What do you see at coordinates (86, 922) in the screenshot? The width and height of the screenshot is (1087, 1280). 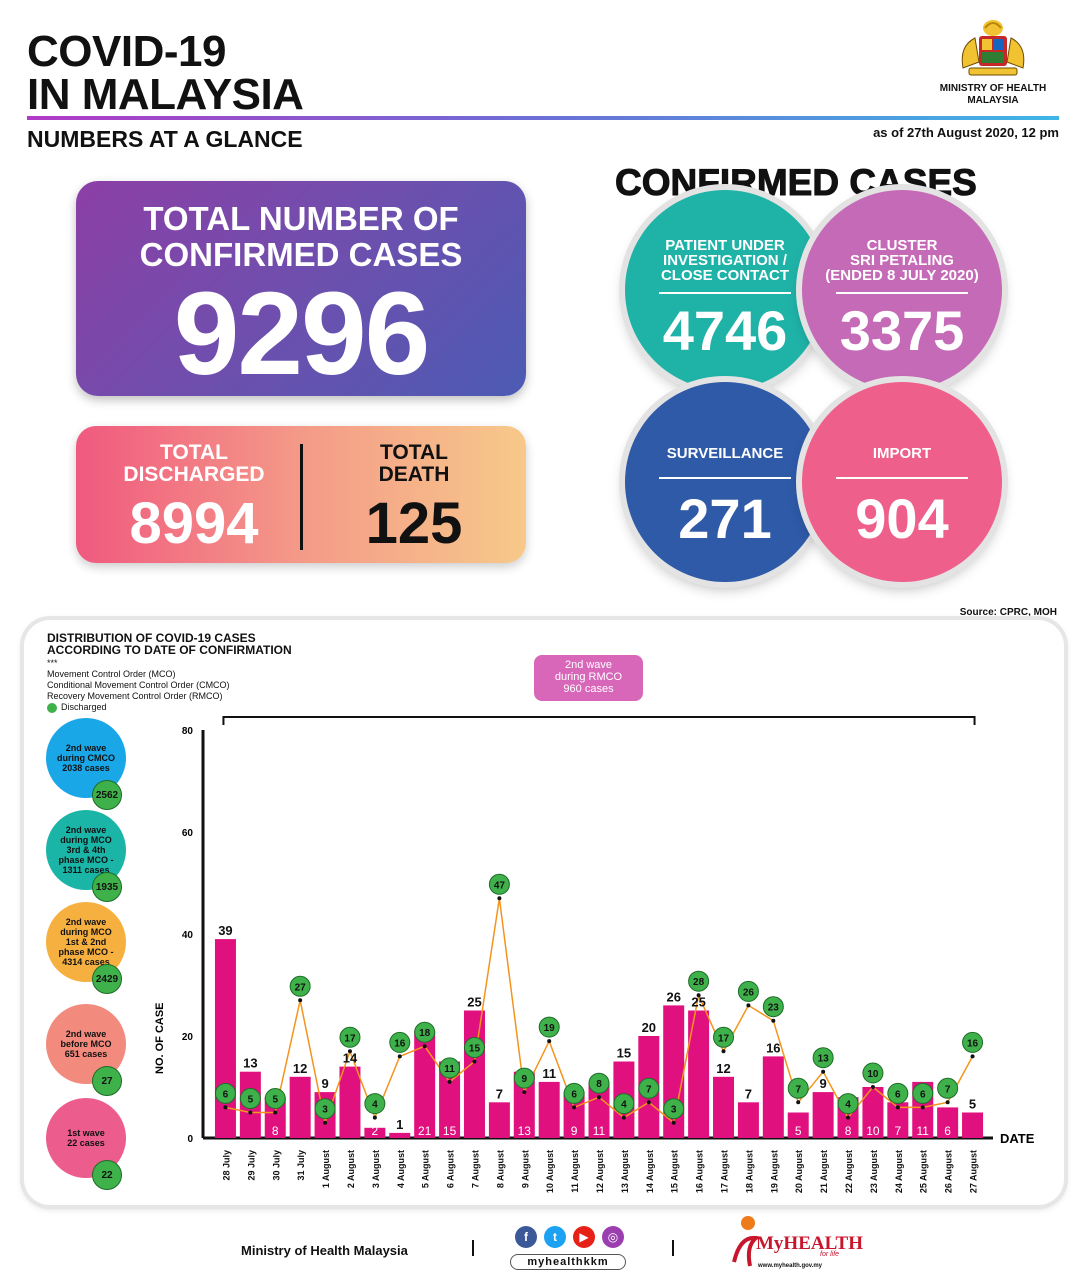 I see `wave-text: 2nd wave` at bounding box center [86, 922].